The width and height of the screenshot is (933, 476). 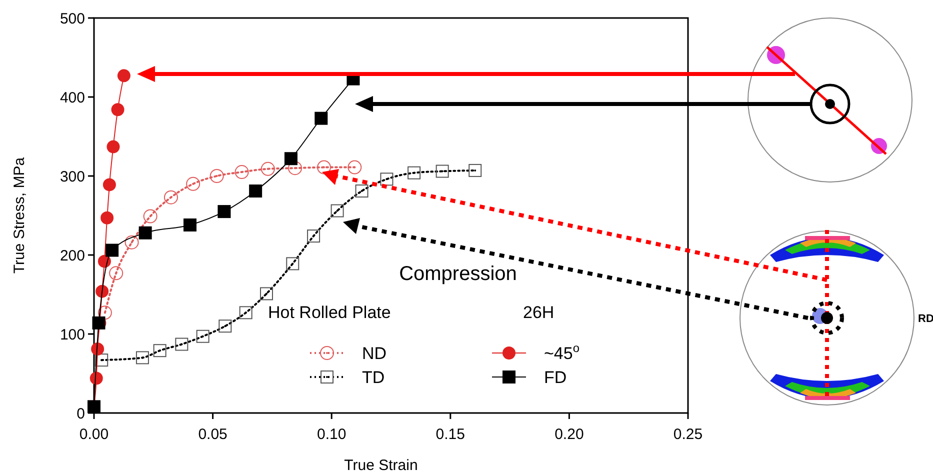 What do you see at coordinates (562, 351) in the screenshot?
I see `legend-label: ~45$^{o}$` at bounding box center [562, 351].